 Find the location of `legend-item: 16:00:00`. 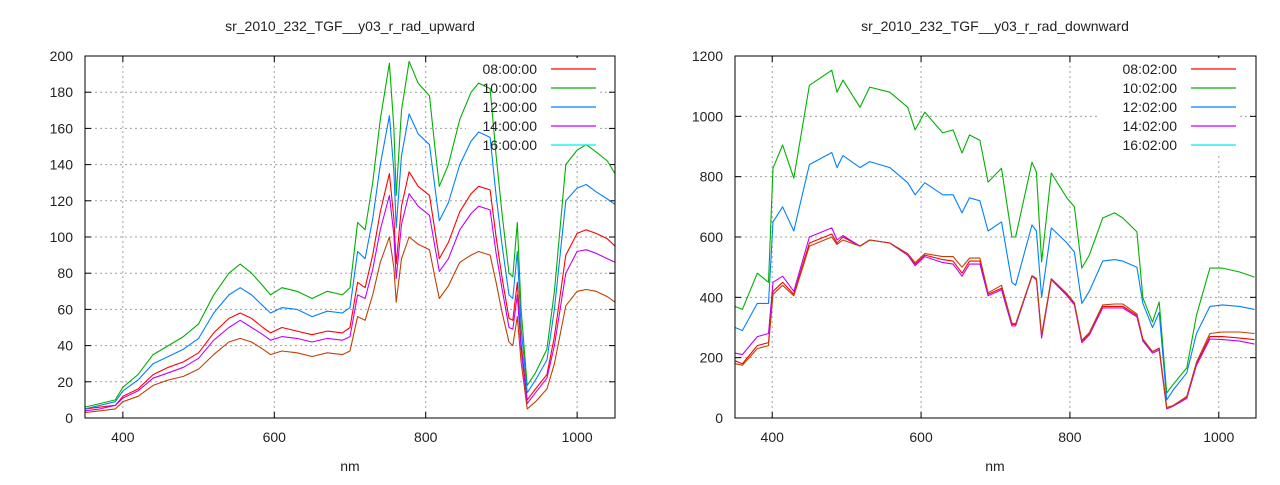

legend-item: 16:00:00 is located at coordinates (539, 145).